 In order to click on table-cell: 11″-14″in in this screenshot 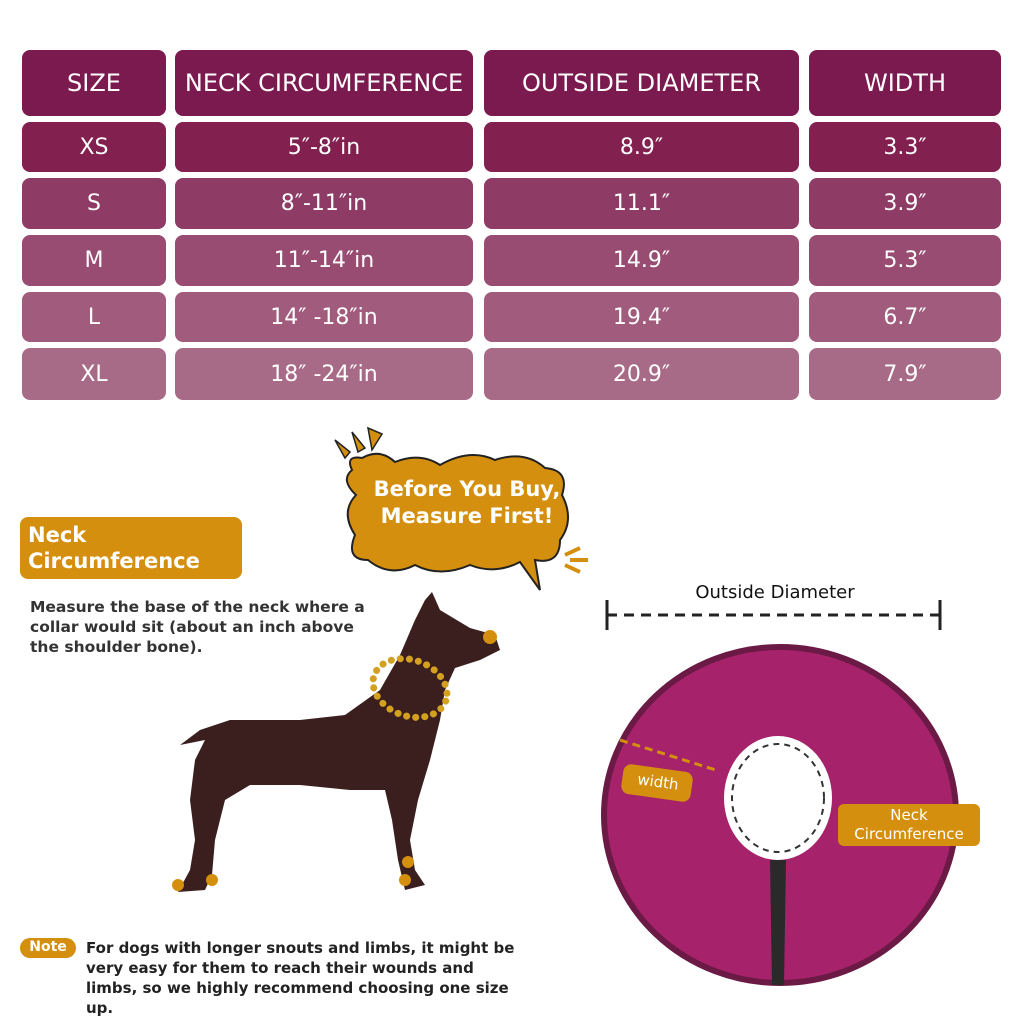, I will do `click(324, 260)`.